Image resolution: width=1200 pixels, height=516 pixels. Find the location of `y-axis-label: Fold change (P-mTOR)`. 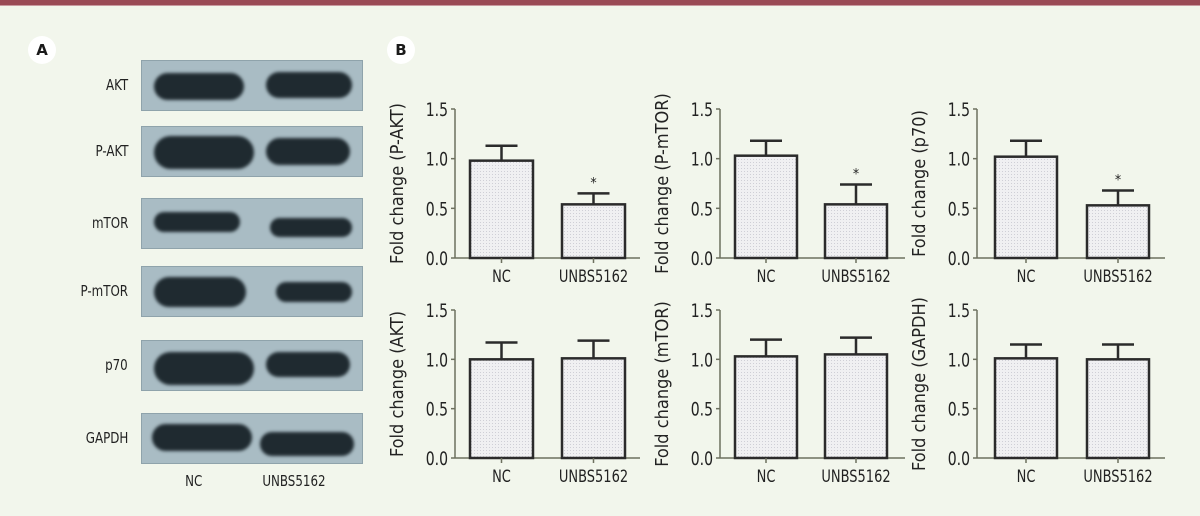

y-axis-label: Fold change (P-mTOR) is located at coordinates (662, 183).